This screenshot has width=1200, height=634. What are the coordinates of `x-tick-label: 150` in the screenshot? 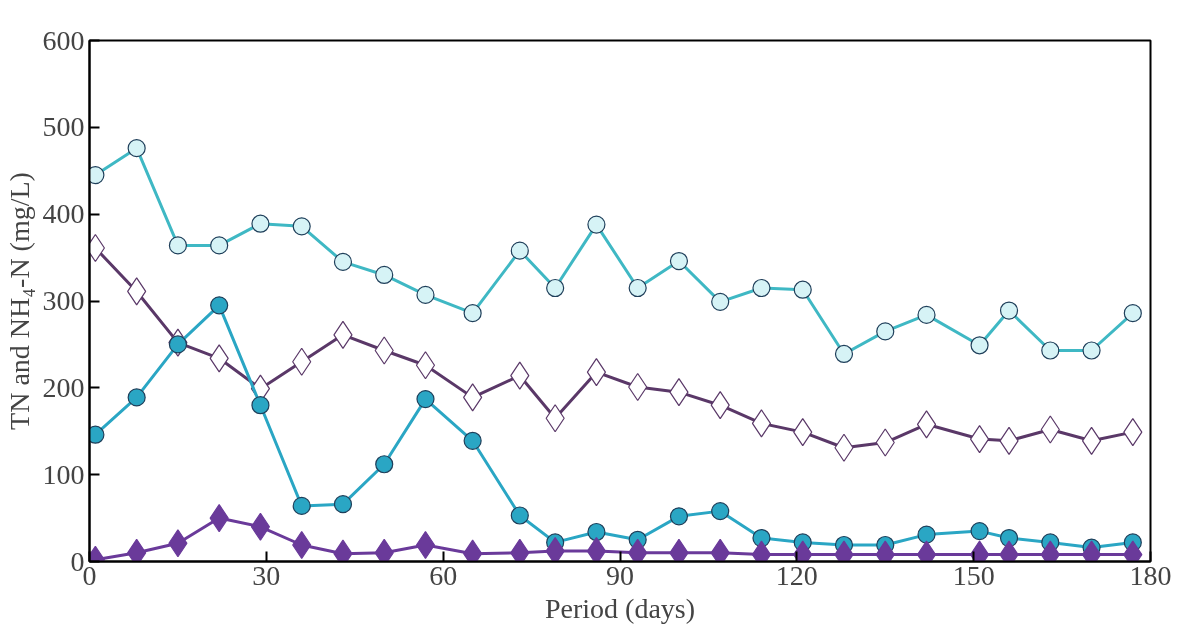 It's located at (973, 575).